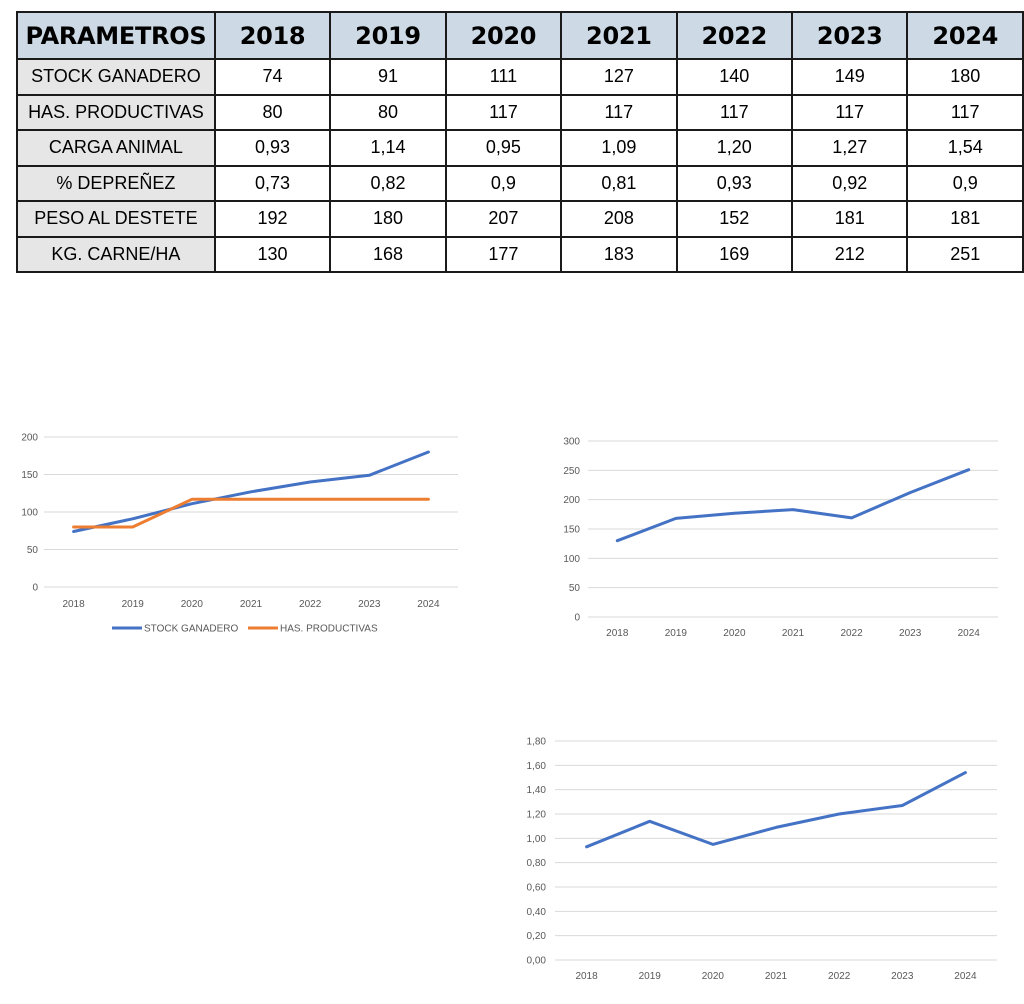 The height and width of the screenshot is (1004, 1024). What do you see at coordinates (272, 148) in the screenshot?
I see `table-cell: 0,93` at bounding box center [272, 148].